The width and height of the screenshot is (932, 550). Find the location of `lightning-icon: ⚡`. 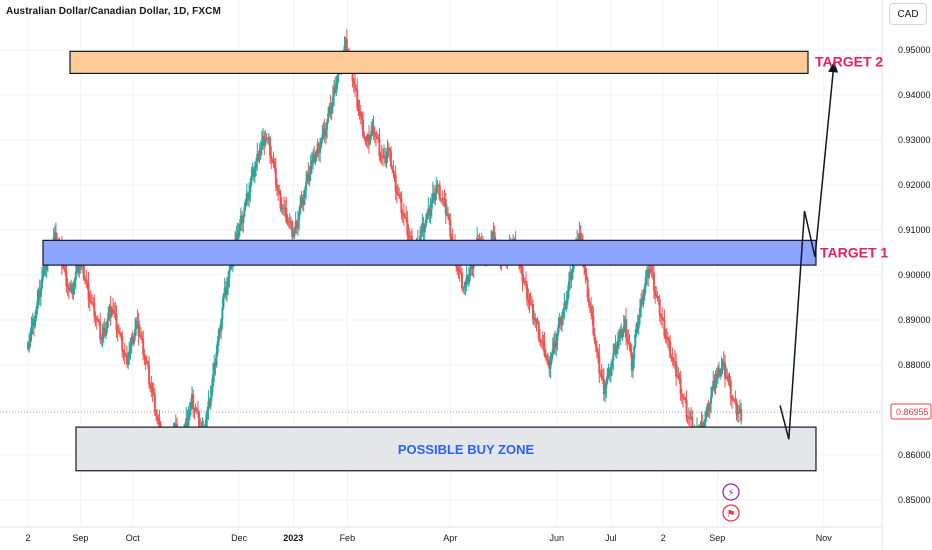

lightning-icon: ⚡ is located at coordinates (731, 492).